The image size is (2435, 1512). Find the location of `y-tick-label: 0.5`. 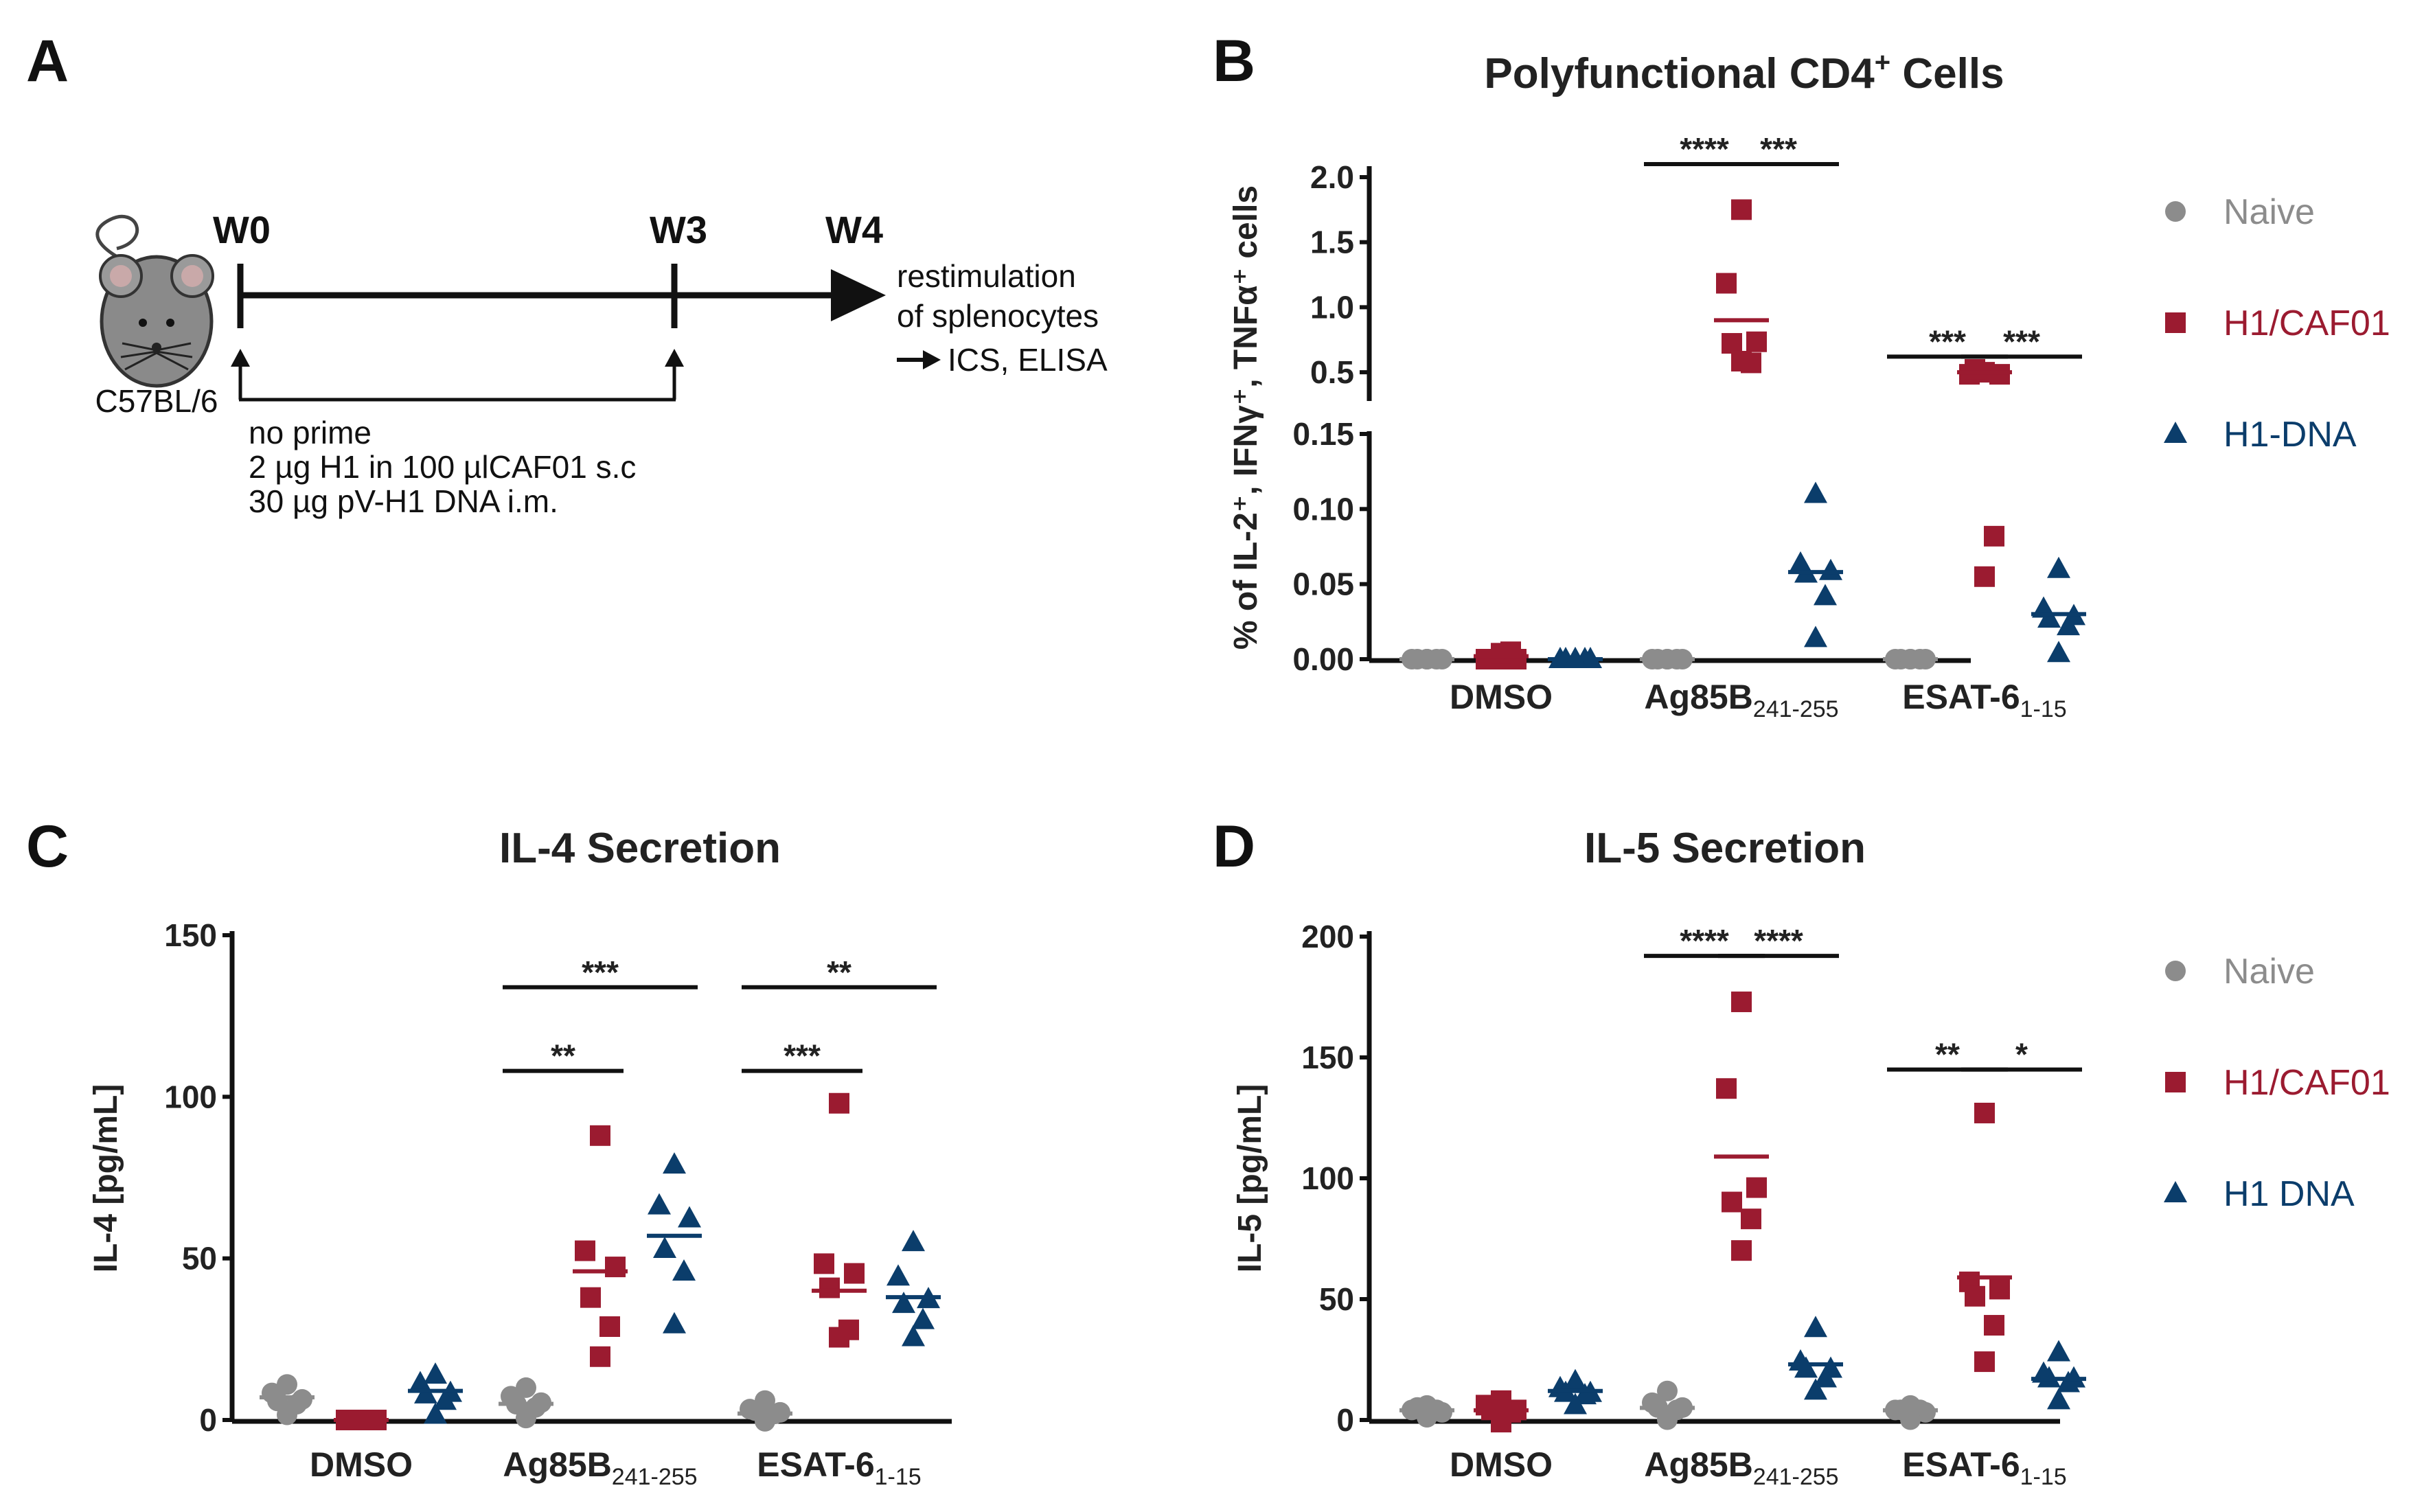

y-tick-label: 0.5 is located at coordinates (1332, 372).